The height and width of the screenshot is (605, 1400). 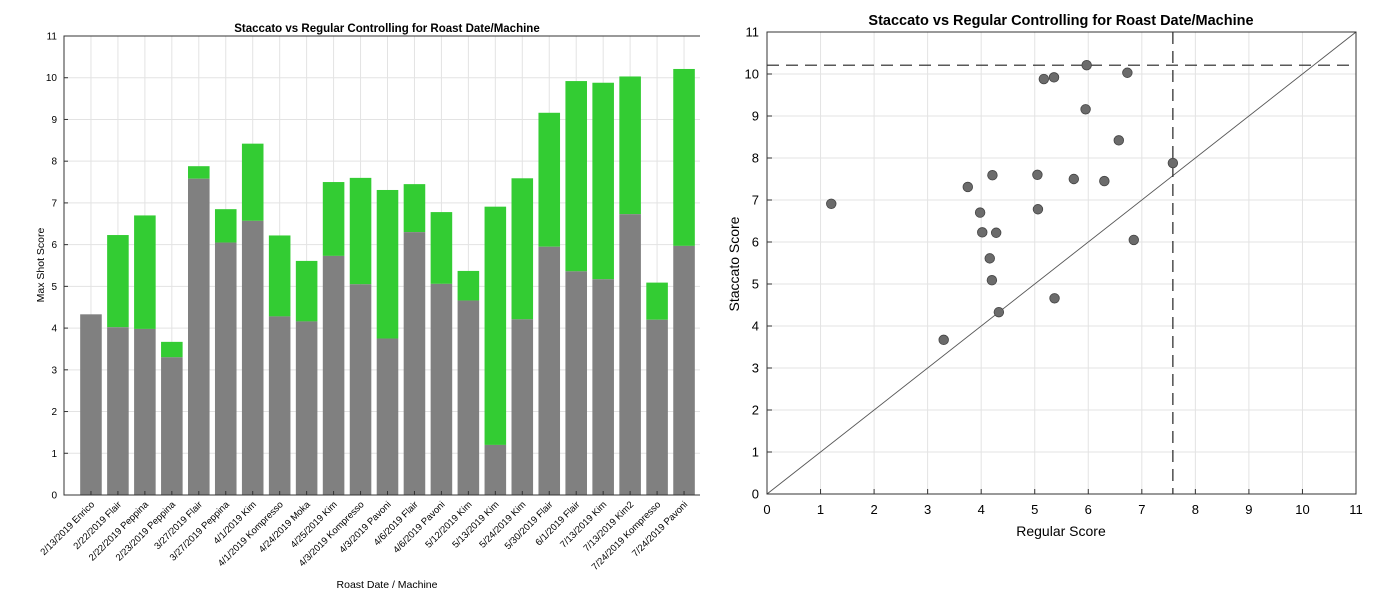 I want to click on bar-chart-y-tick-label: 8, so click(x=54, y=162).